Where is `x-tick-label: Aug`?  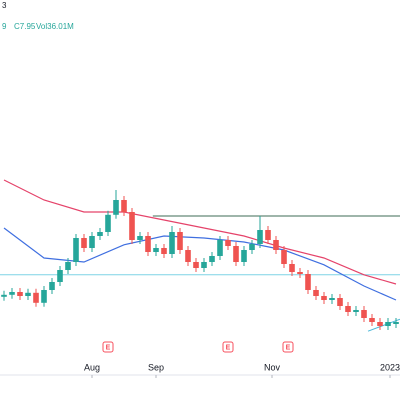 x-tick-label: Aug is located at coordinates (92, 367).